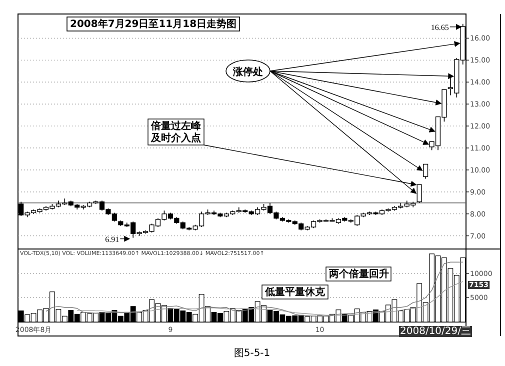 This screenshot has height=366, width=505. I want to click on annotation: 涨停处, so click(247, 72).